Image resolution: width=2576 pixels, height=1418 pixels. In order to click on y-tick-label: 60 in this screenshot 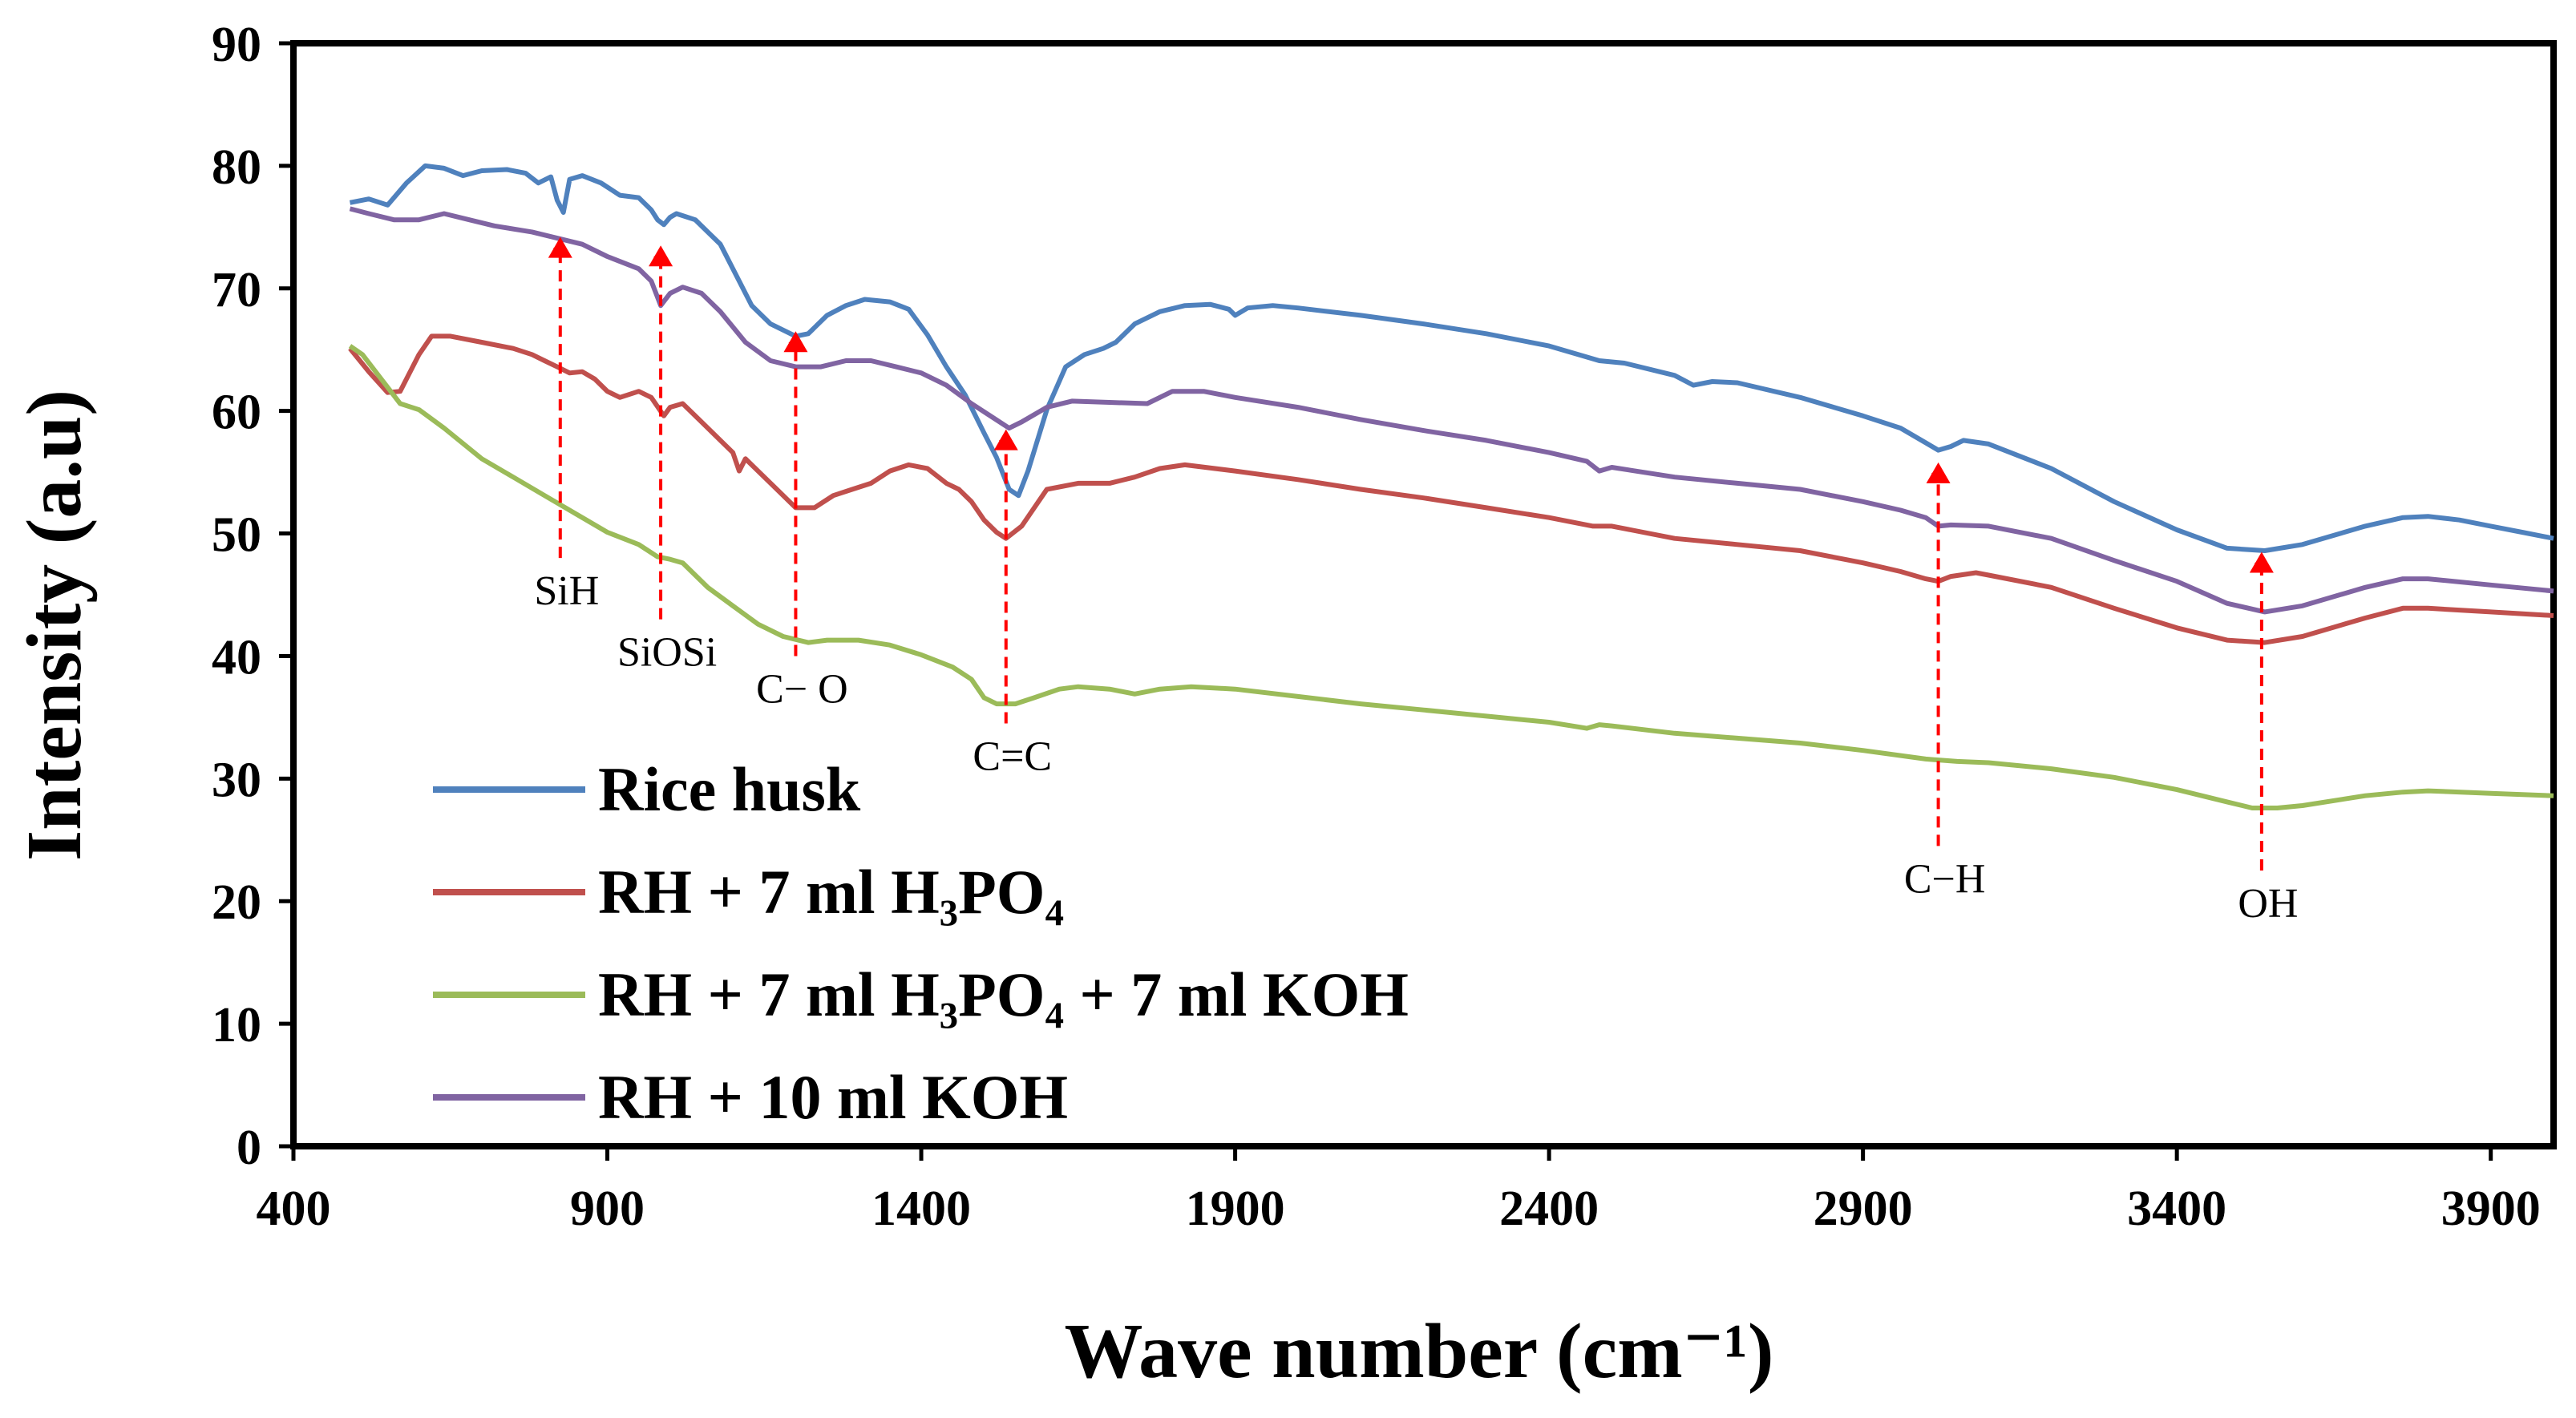, I will do `click(236, 413)`.